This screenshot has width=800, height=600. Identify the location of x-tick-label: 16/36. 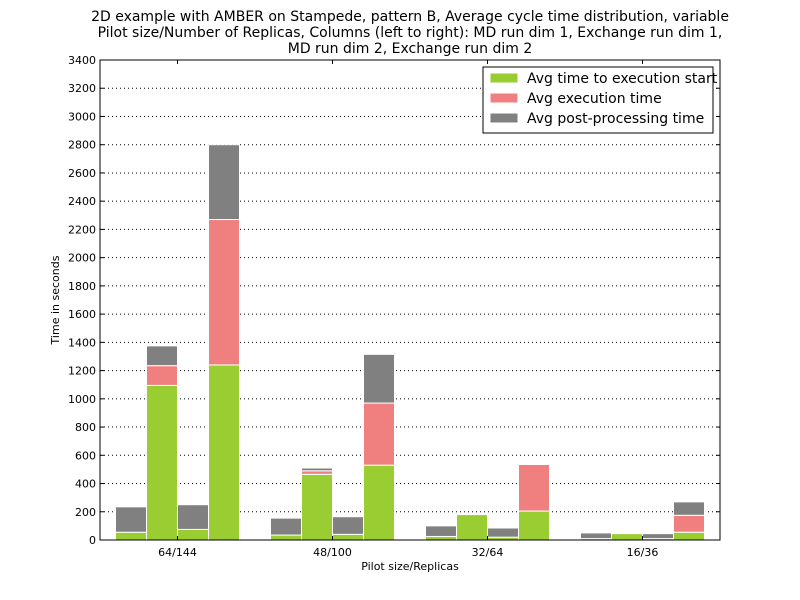
(643, 552).